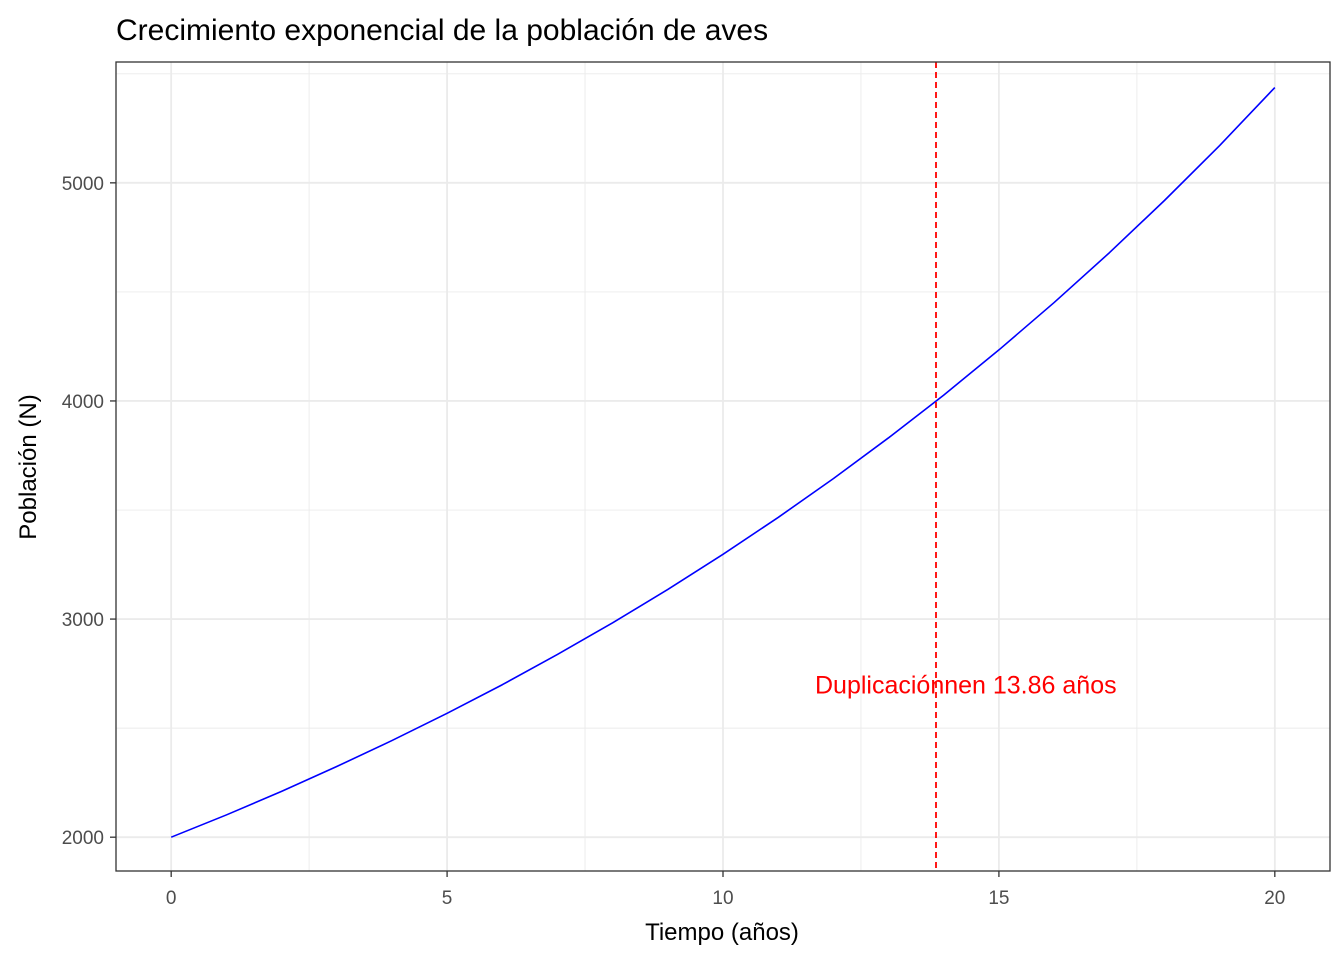 The image size is (1344, 960). I want to click on y-axis-title: Población (N), so click(28, 466).